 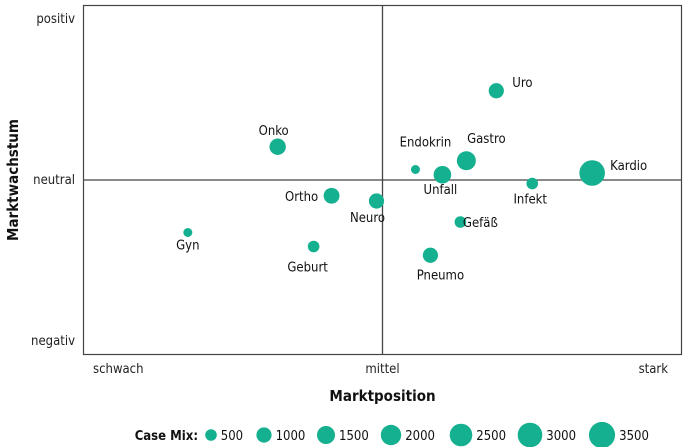 What do you see at coordinates (367, 218) in the screenshot?
I see `point-label: Neuro` at bounding box center [367, 218].